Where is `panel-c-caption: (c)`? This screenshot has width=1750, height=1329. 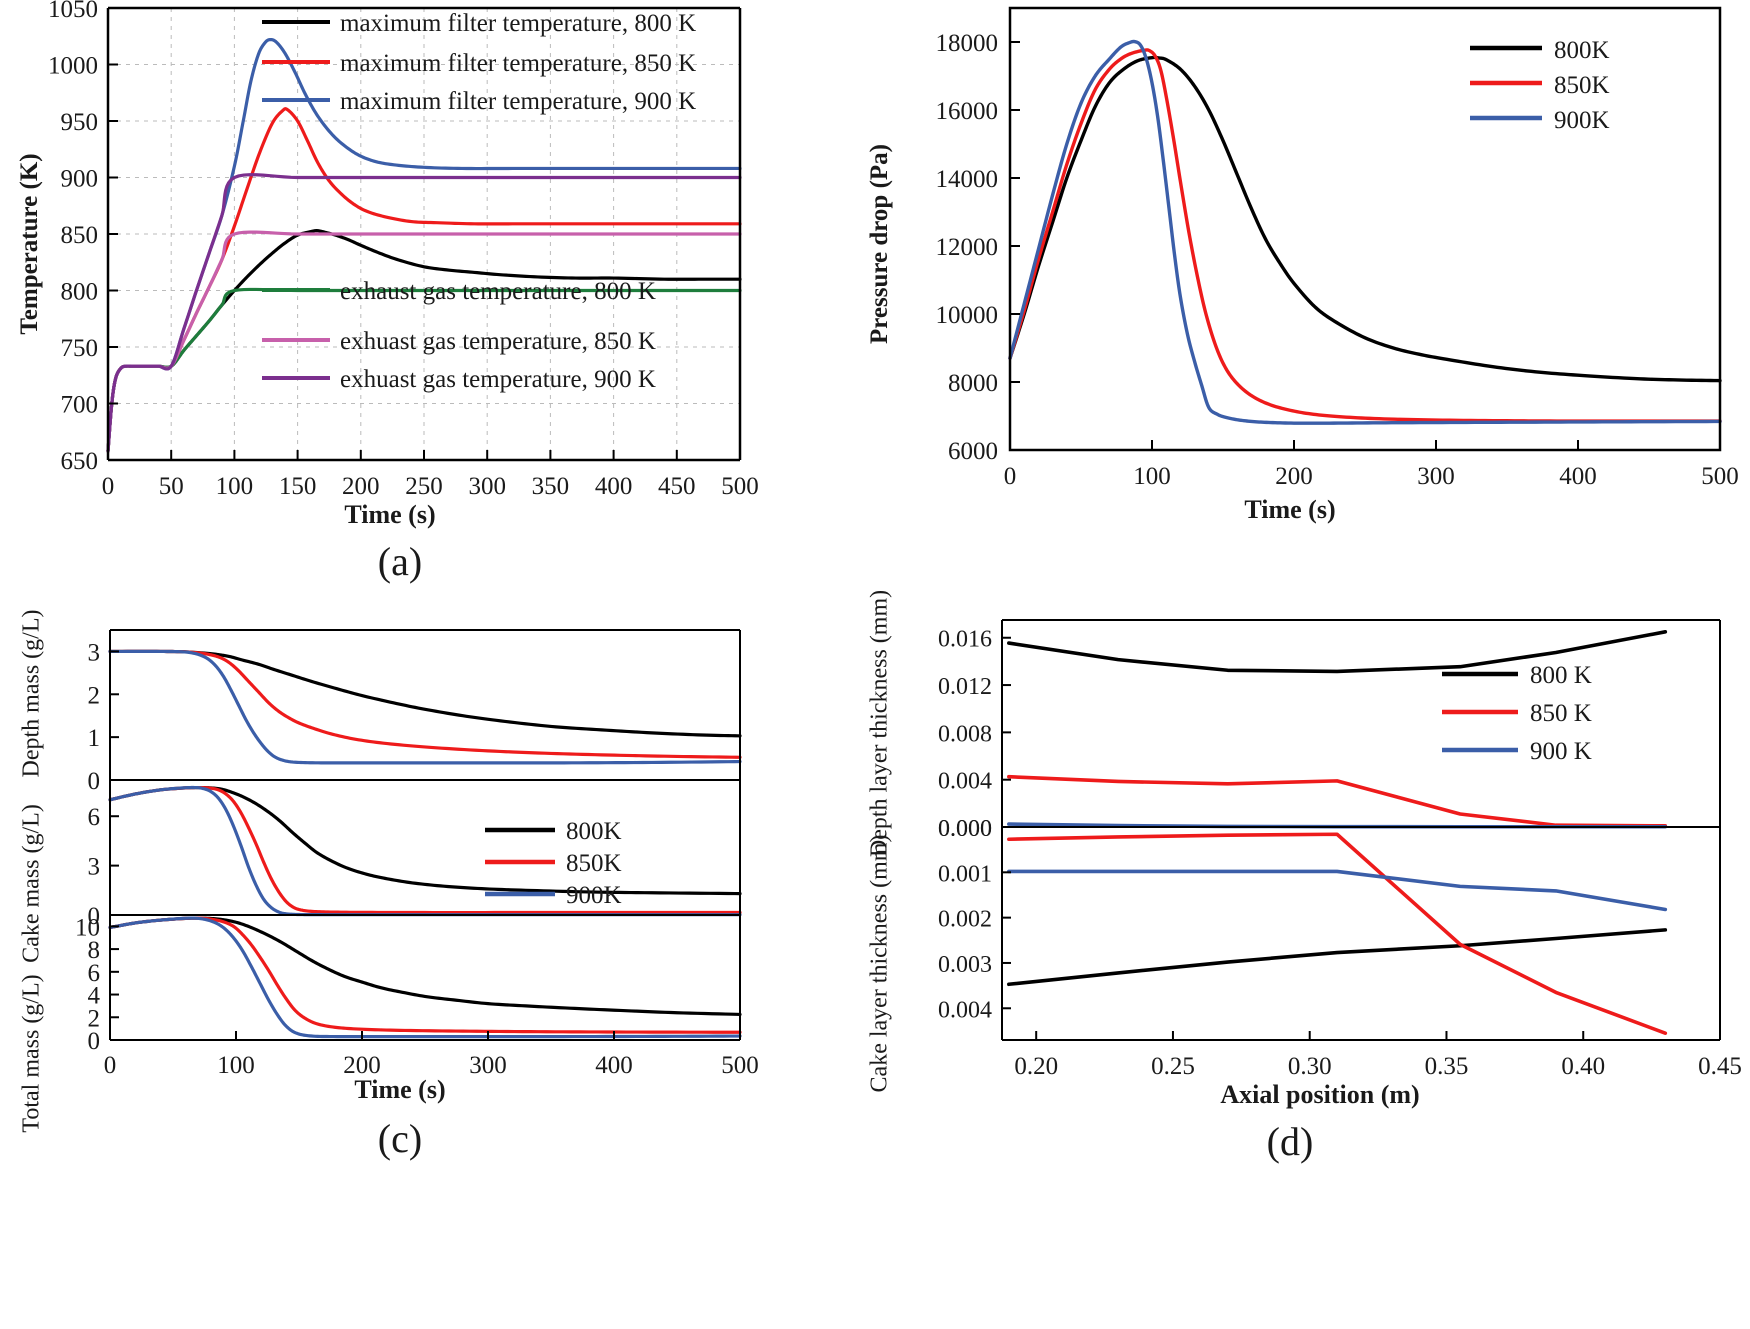 panel-c-caption: (c) is located at coordinates (400, 1138).